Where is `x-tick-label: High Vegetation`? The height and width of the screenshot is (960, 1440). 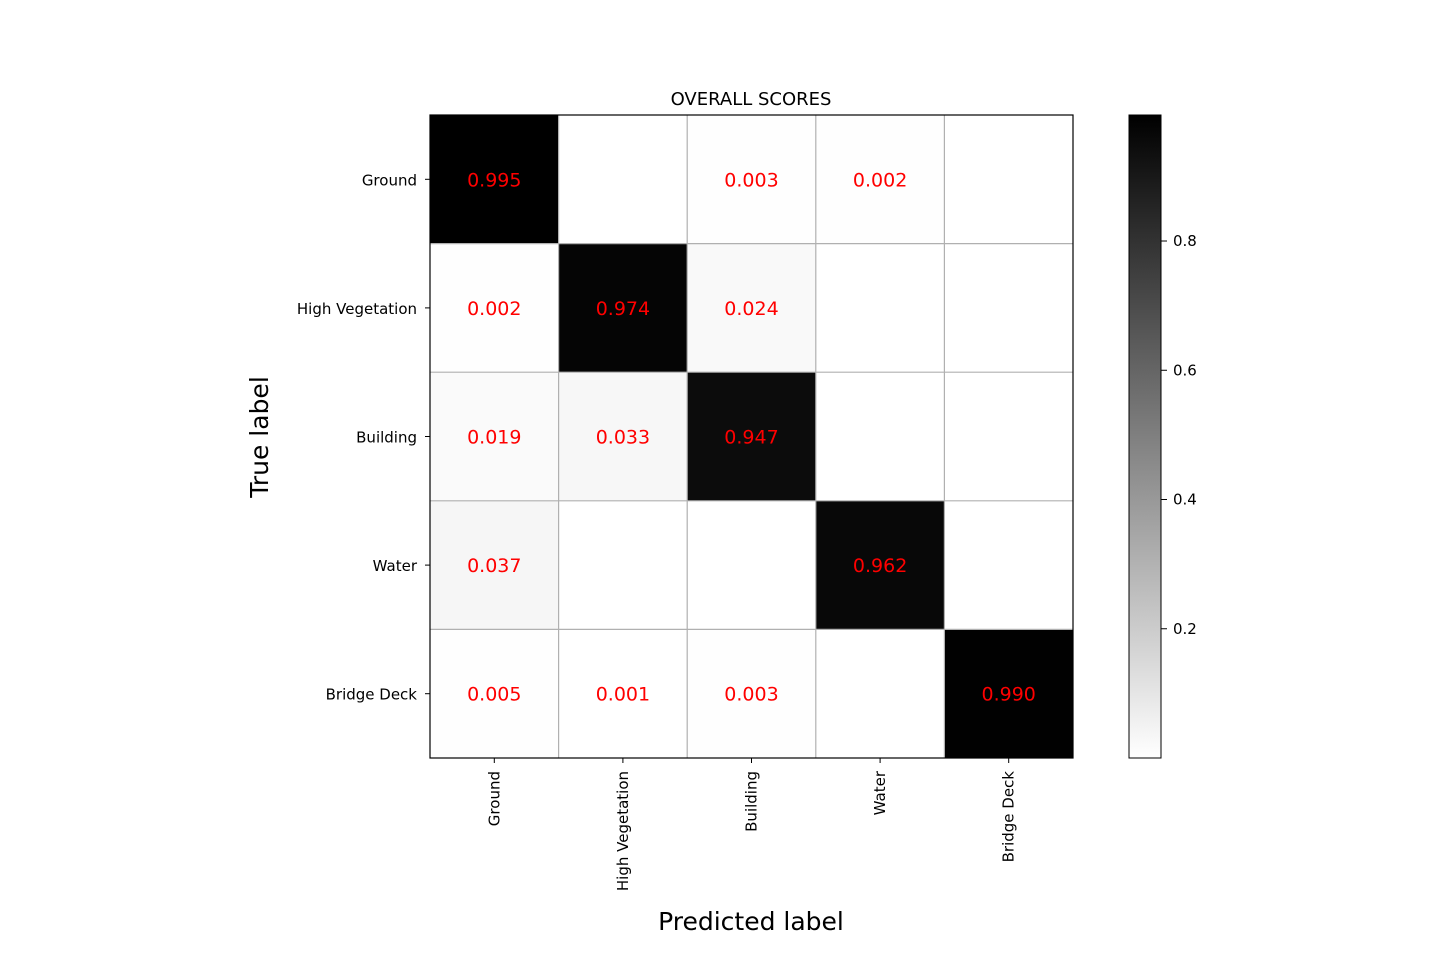
x-tick-label: High Vegetation is located at coordinates (623, 831).